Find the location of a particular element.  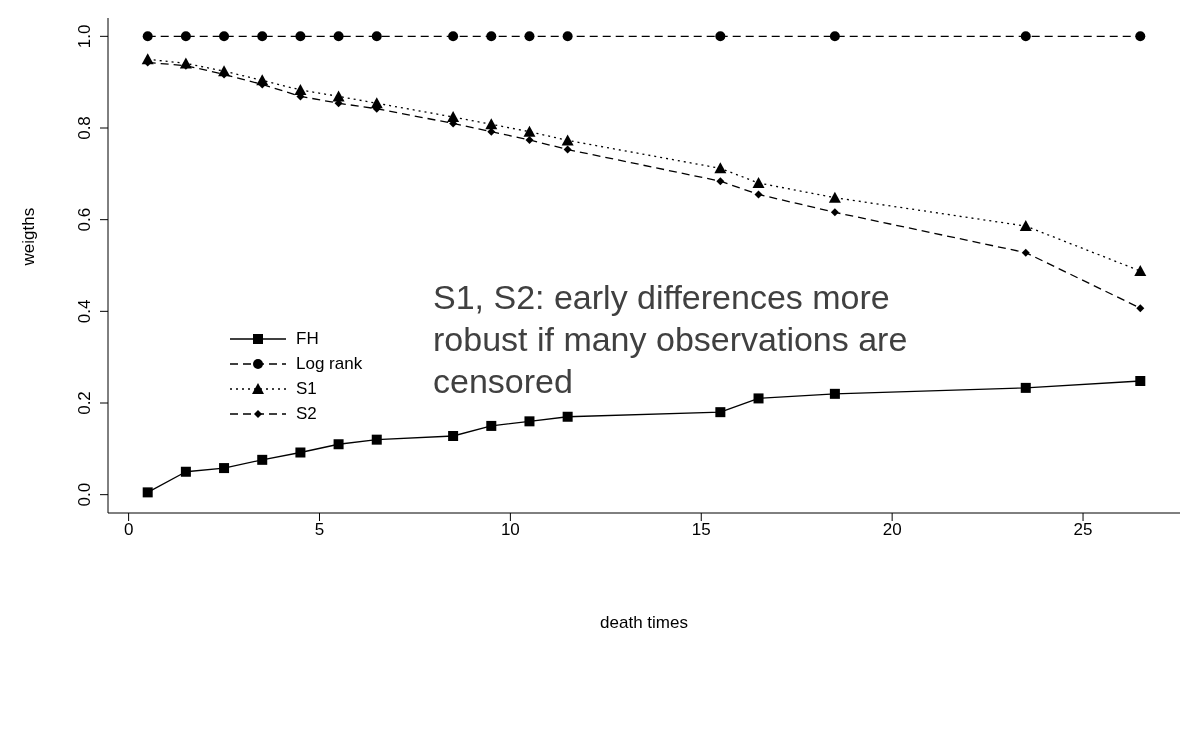

y-tick-label: 0.2 is located at coordinates (84, 403).